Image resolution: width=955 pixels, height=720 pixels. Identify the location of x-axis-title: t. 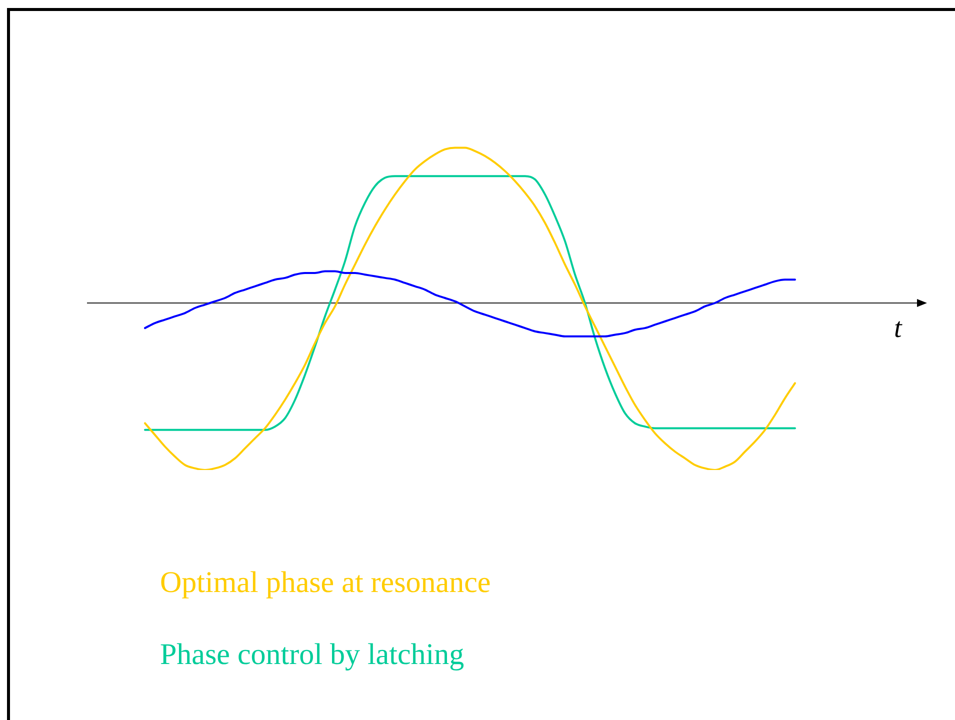
(898, 328).